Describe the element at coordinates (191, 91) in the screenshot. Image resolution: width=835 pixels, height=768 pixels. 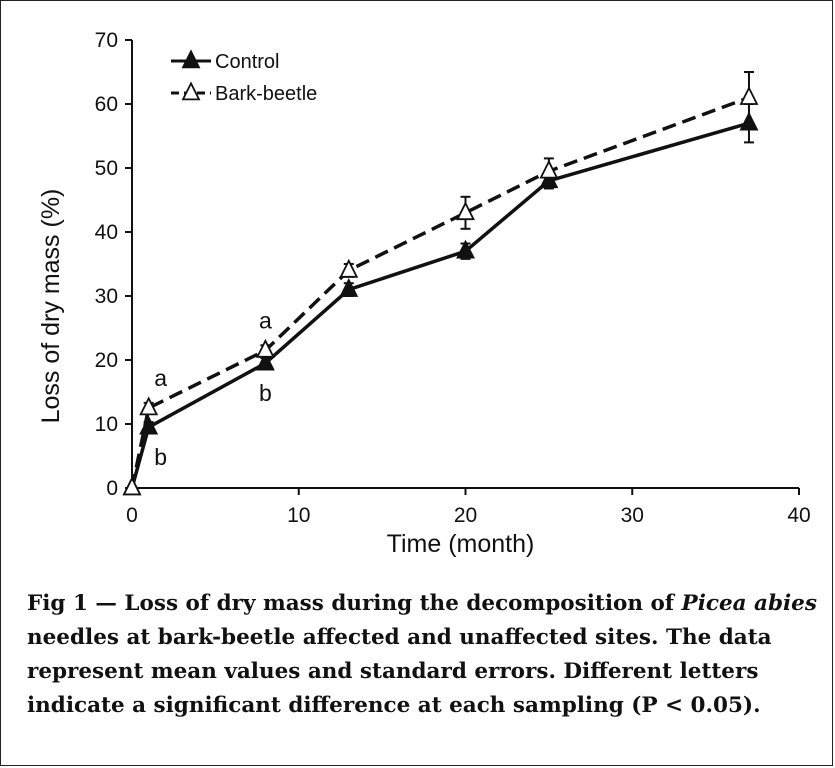
I see `legend-bark-beetle-marker` at that location.